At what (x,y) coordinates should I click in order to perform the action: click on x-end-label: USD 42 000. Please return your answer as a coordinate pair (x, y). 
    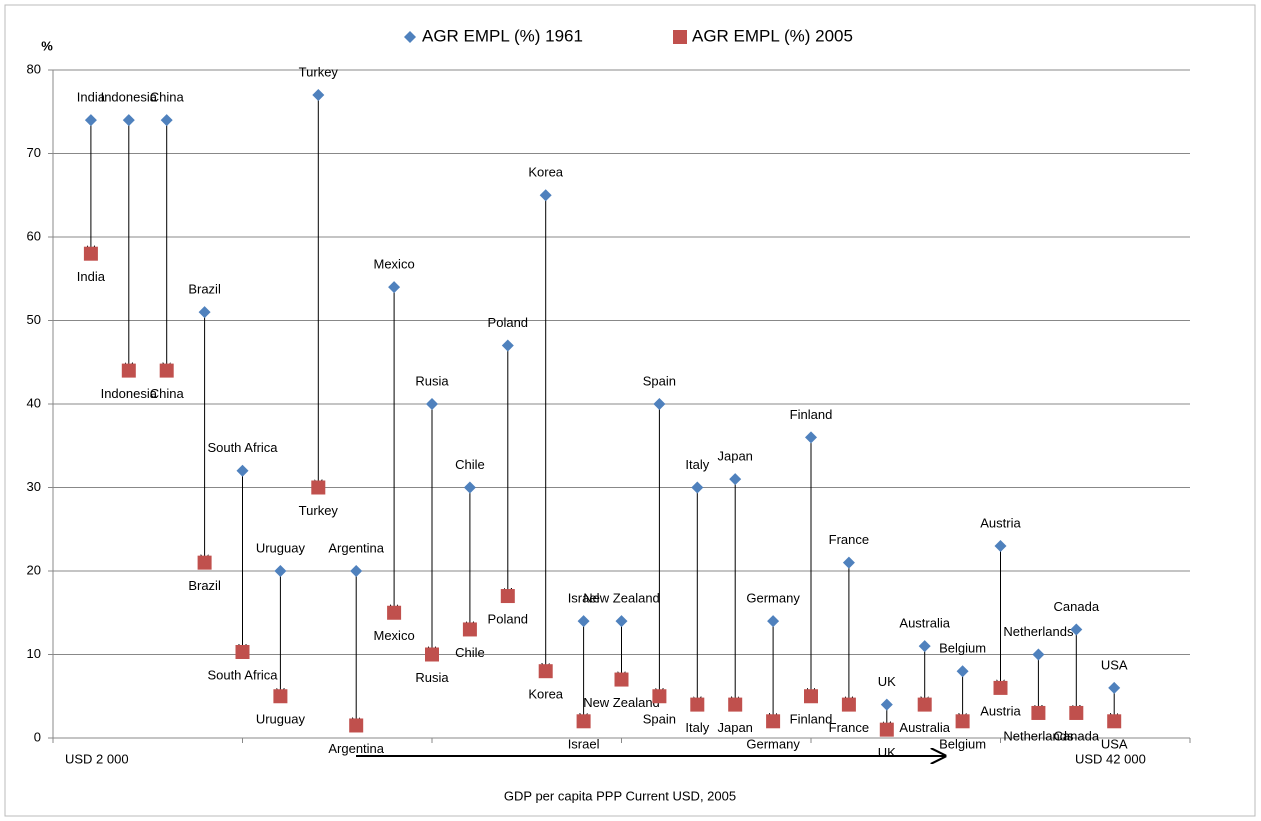
    Looking at the image, I should click on (1110, 758).